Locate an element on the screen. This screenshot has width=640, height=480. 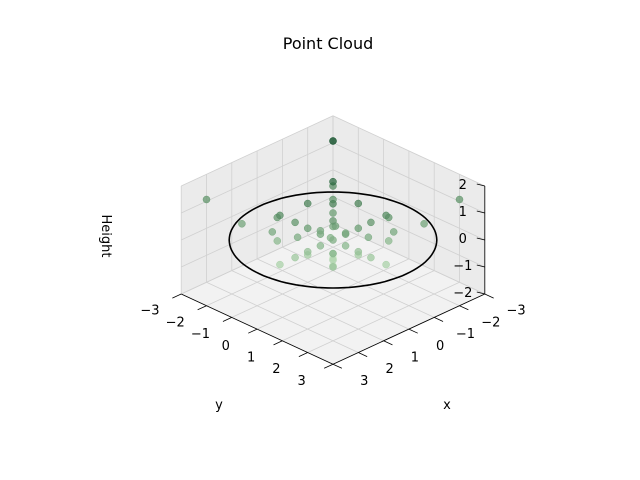
x-tick-label: 3 is located at coordinates (364, 381).